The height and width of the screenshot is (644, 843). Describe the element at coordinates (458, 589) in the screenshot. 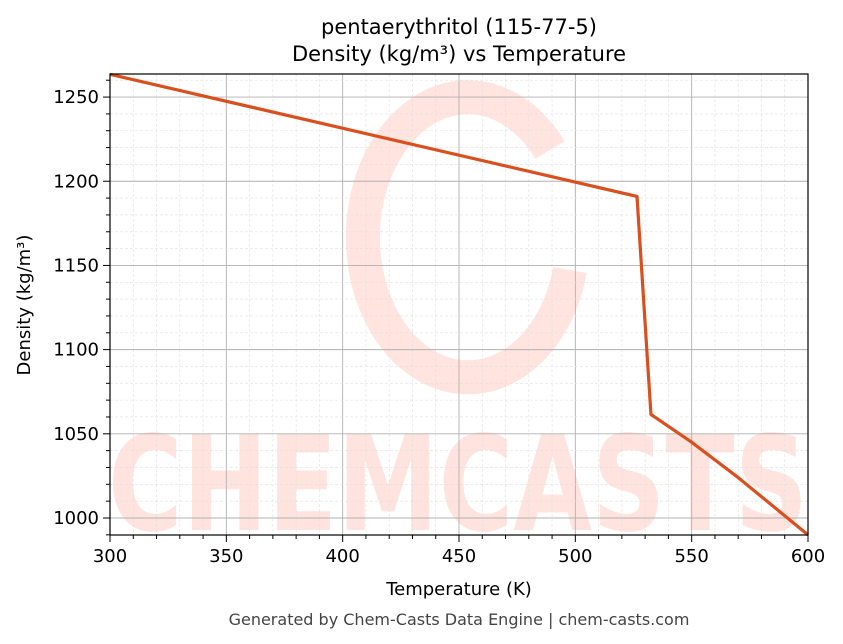

I see `x-axis-label: Temperature (K)` at that location.